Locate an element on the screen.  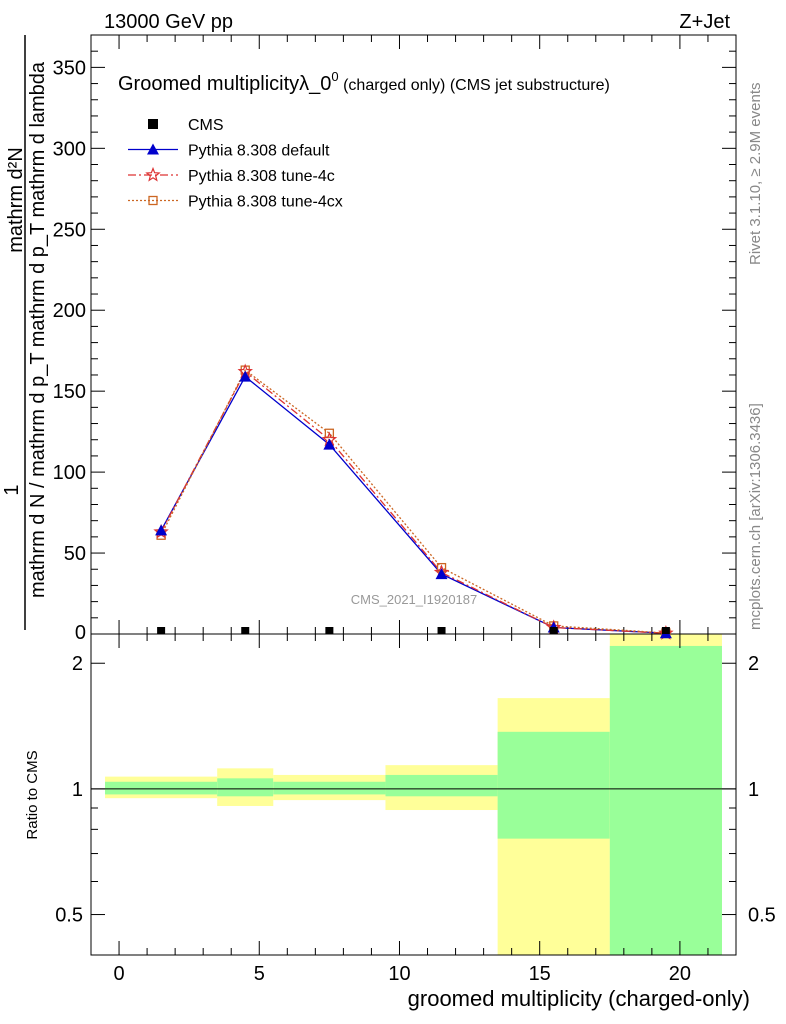
ylabel-ratio: Ratio to CMS is located at coordinates (32, 794).